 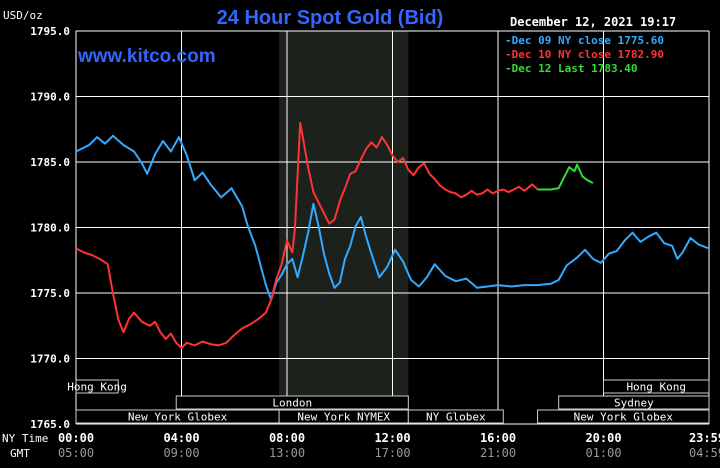 I want to click on ny-time-tick: 20:00, so click(x=603, y=438).